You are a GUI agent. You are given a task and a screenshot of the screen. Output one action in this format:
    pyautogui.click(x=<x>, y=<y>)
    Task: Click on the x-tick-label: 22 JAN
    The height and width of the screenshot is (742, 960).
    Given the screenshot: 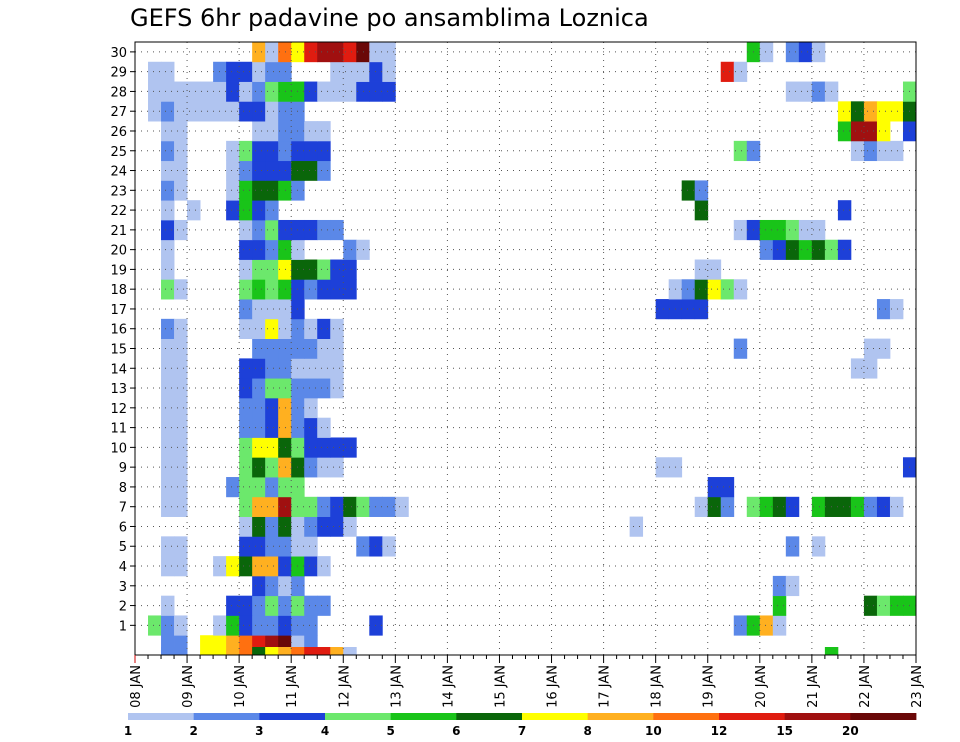 What is the action you would take?
    pyautogui.click(x=865, y=686)
    